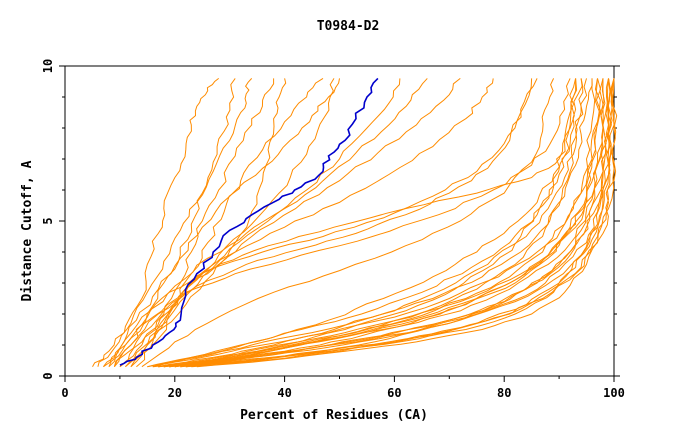  What do you see at coordinates (334, 415) in the screenshot?
I see `x-axis-label: Percent of Residues (CA)` at bounding box center [334, 415].